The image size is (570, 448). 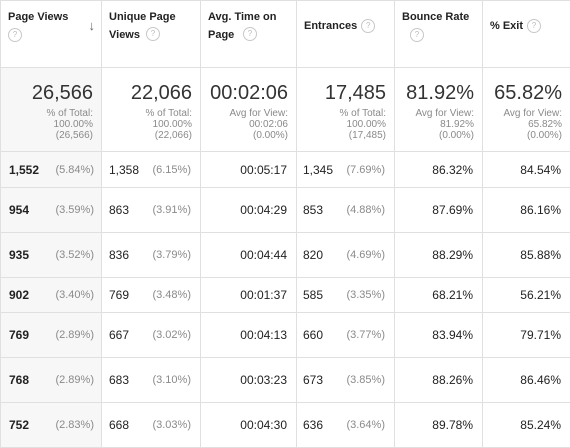 I want to click on column-header-unique-page-views: Unique Page Views?, so click(x=151, y=34).